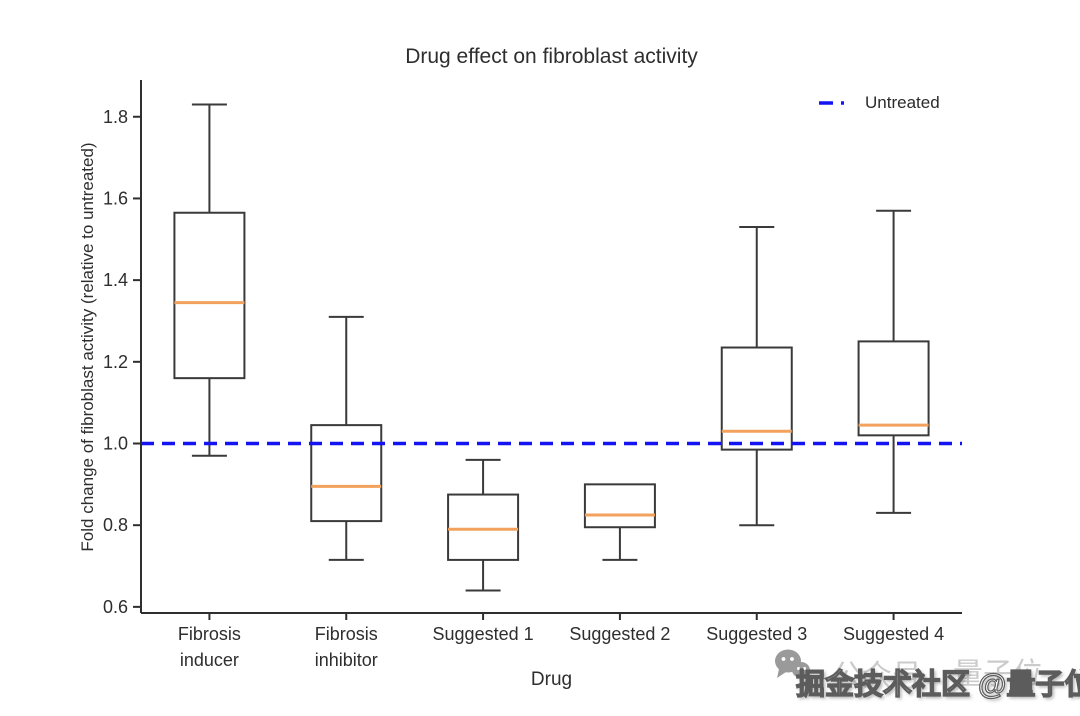  Describe the element at coordinates (877, 676) in the screenshot. I see `watermark-ghost-text-1: 公众号` at that location.